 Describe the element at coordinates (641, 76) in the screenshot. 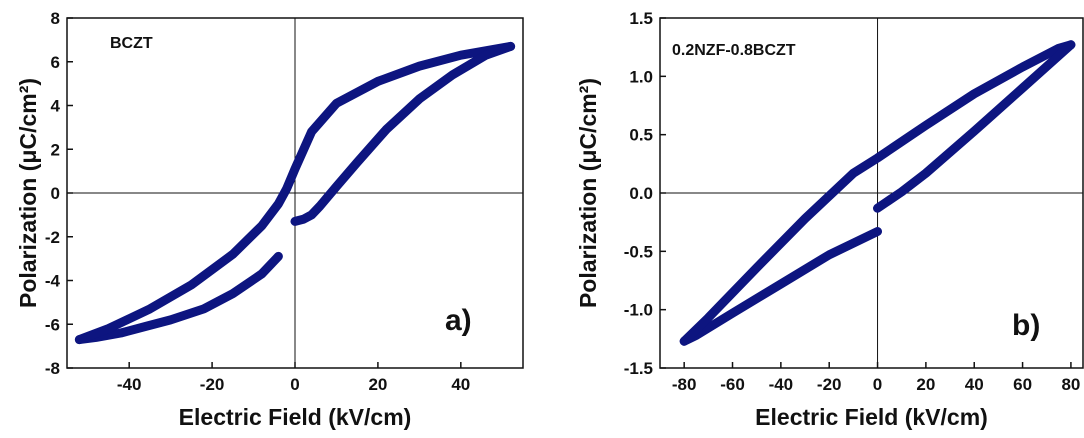

I see `y-tick-label: 1.0` at that location.